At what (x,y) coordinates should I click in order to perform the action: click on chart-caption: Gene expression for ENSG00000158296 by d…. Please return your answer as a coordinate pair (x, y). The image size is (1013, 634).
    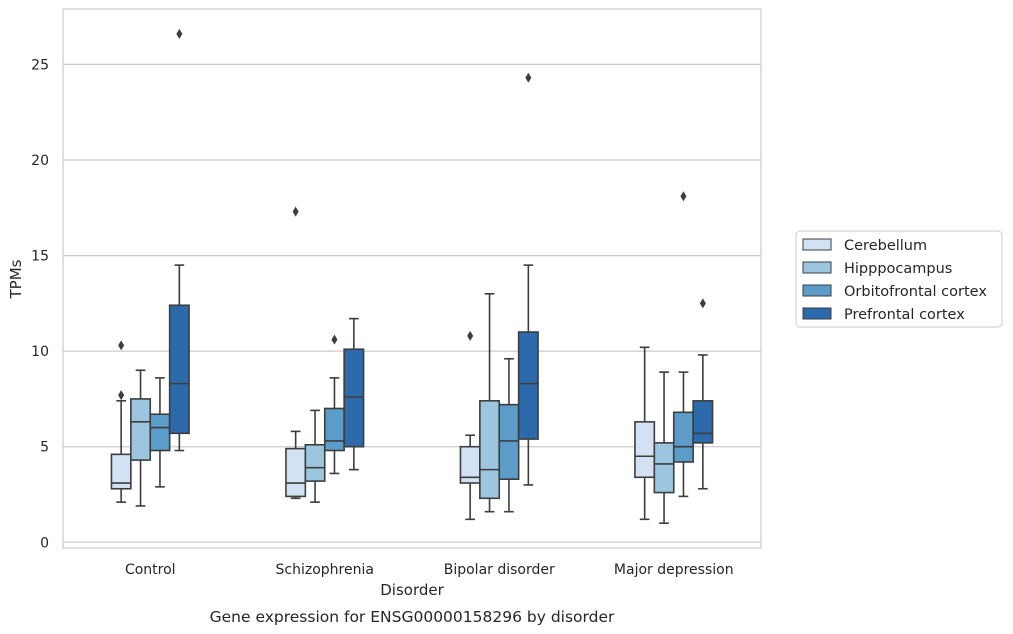
    Looking at the image, I should click on (412, 617).